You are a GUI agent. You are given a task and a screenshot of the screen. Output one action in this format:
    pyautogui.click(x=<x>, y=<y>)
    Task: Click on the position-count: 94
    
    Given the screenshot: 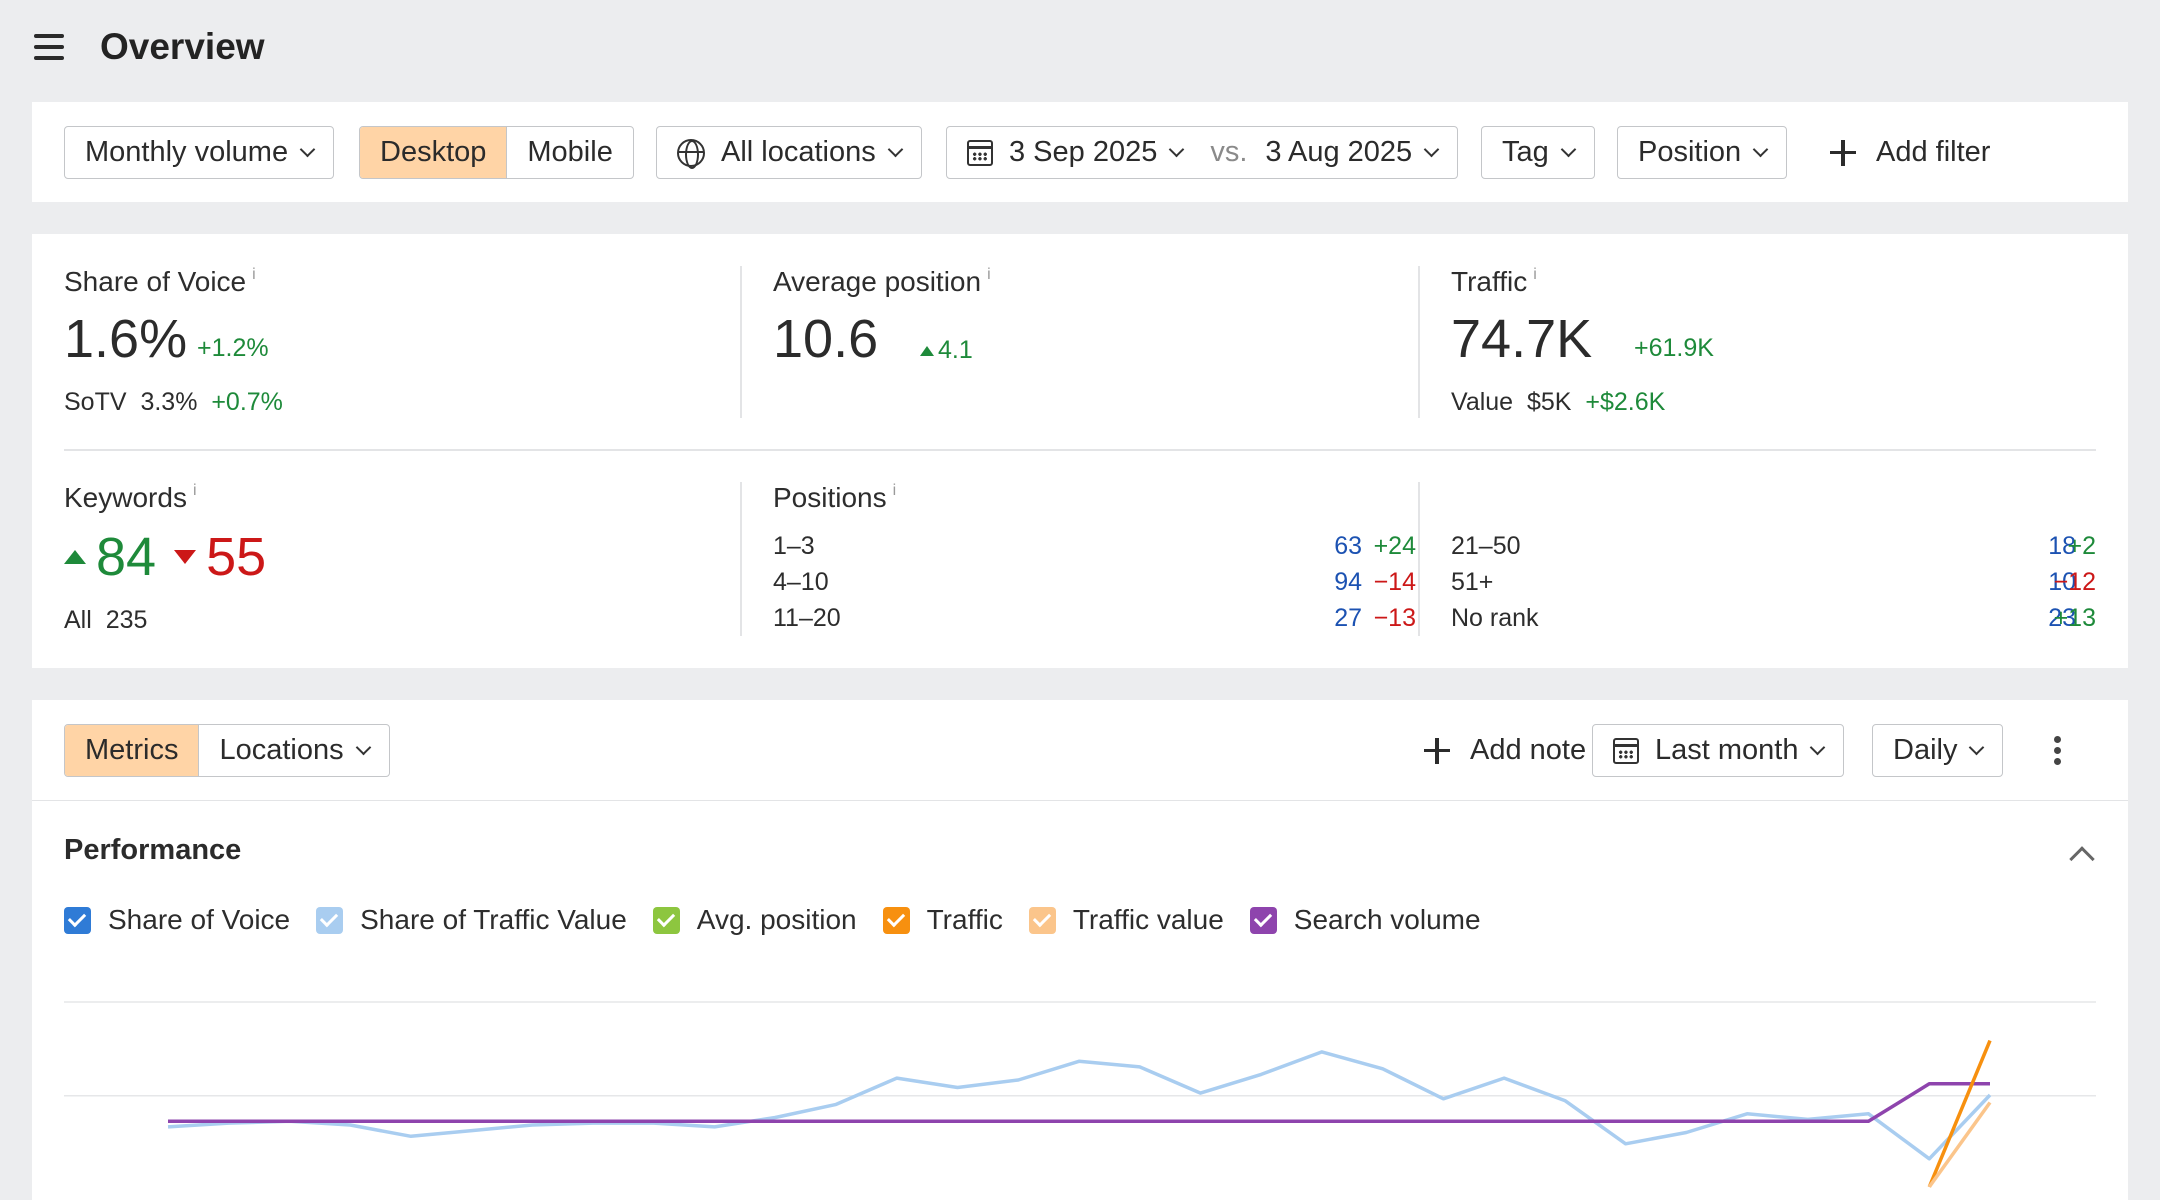 What is the action you would take?
    pyautogui.click(x=1348, y=582)
    